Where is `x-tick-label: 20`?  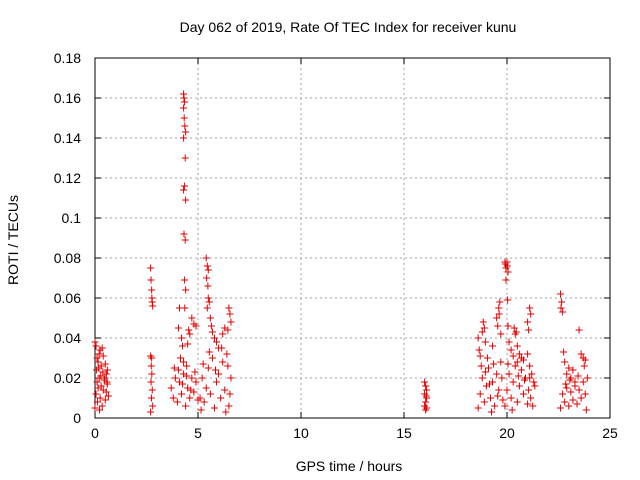
x-tick-label: 20 is located at coordinates (507, 433).